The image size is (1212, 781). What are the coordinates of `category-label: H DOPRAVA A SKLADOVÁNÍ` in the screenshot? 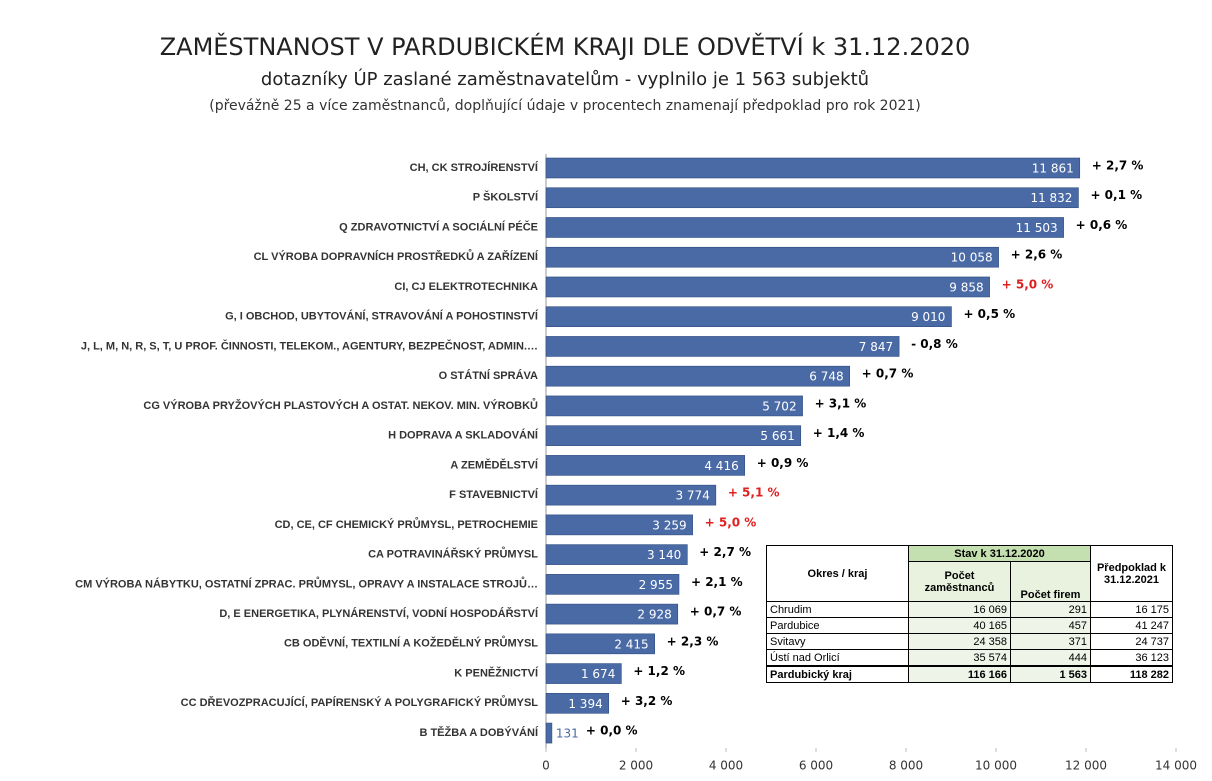 It's located at (463, 435).